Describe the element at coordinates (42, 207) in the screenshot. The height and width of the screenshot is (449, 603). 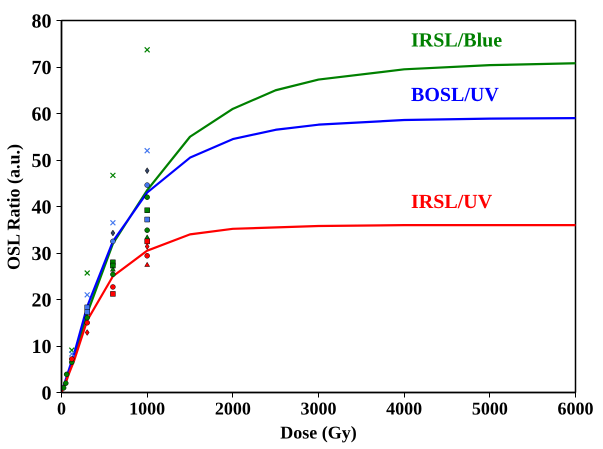
I see `y-tick-label: 40` at that location.